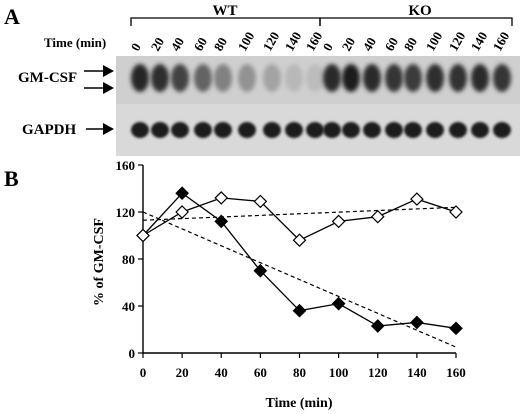  I want to click on lane-label-ko-140: 140, so click(479, 41).